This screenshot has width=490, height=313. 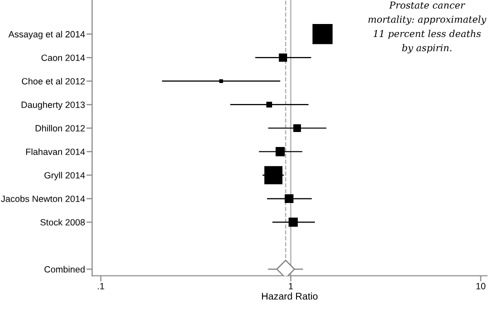 I want to click on y-tick-label: Caon 2014, so click(x=63, y=57).